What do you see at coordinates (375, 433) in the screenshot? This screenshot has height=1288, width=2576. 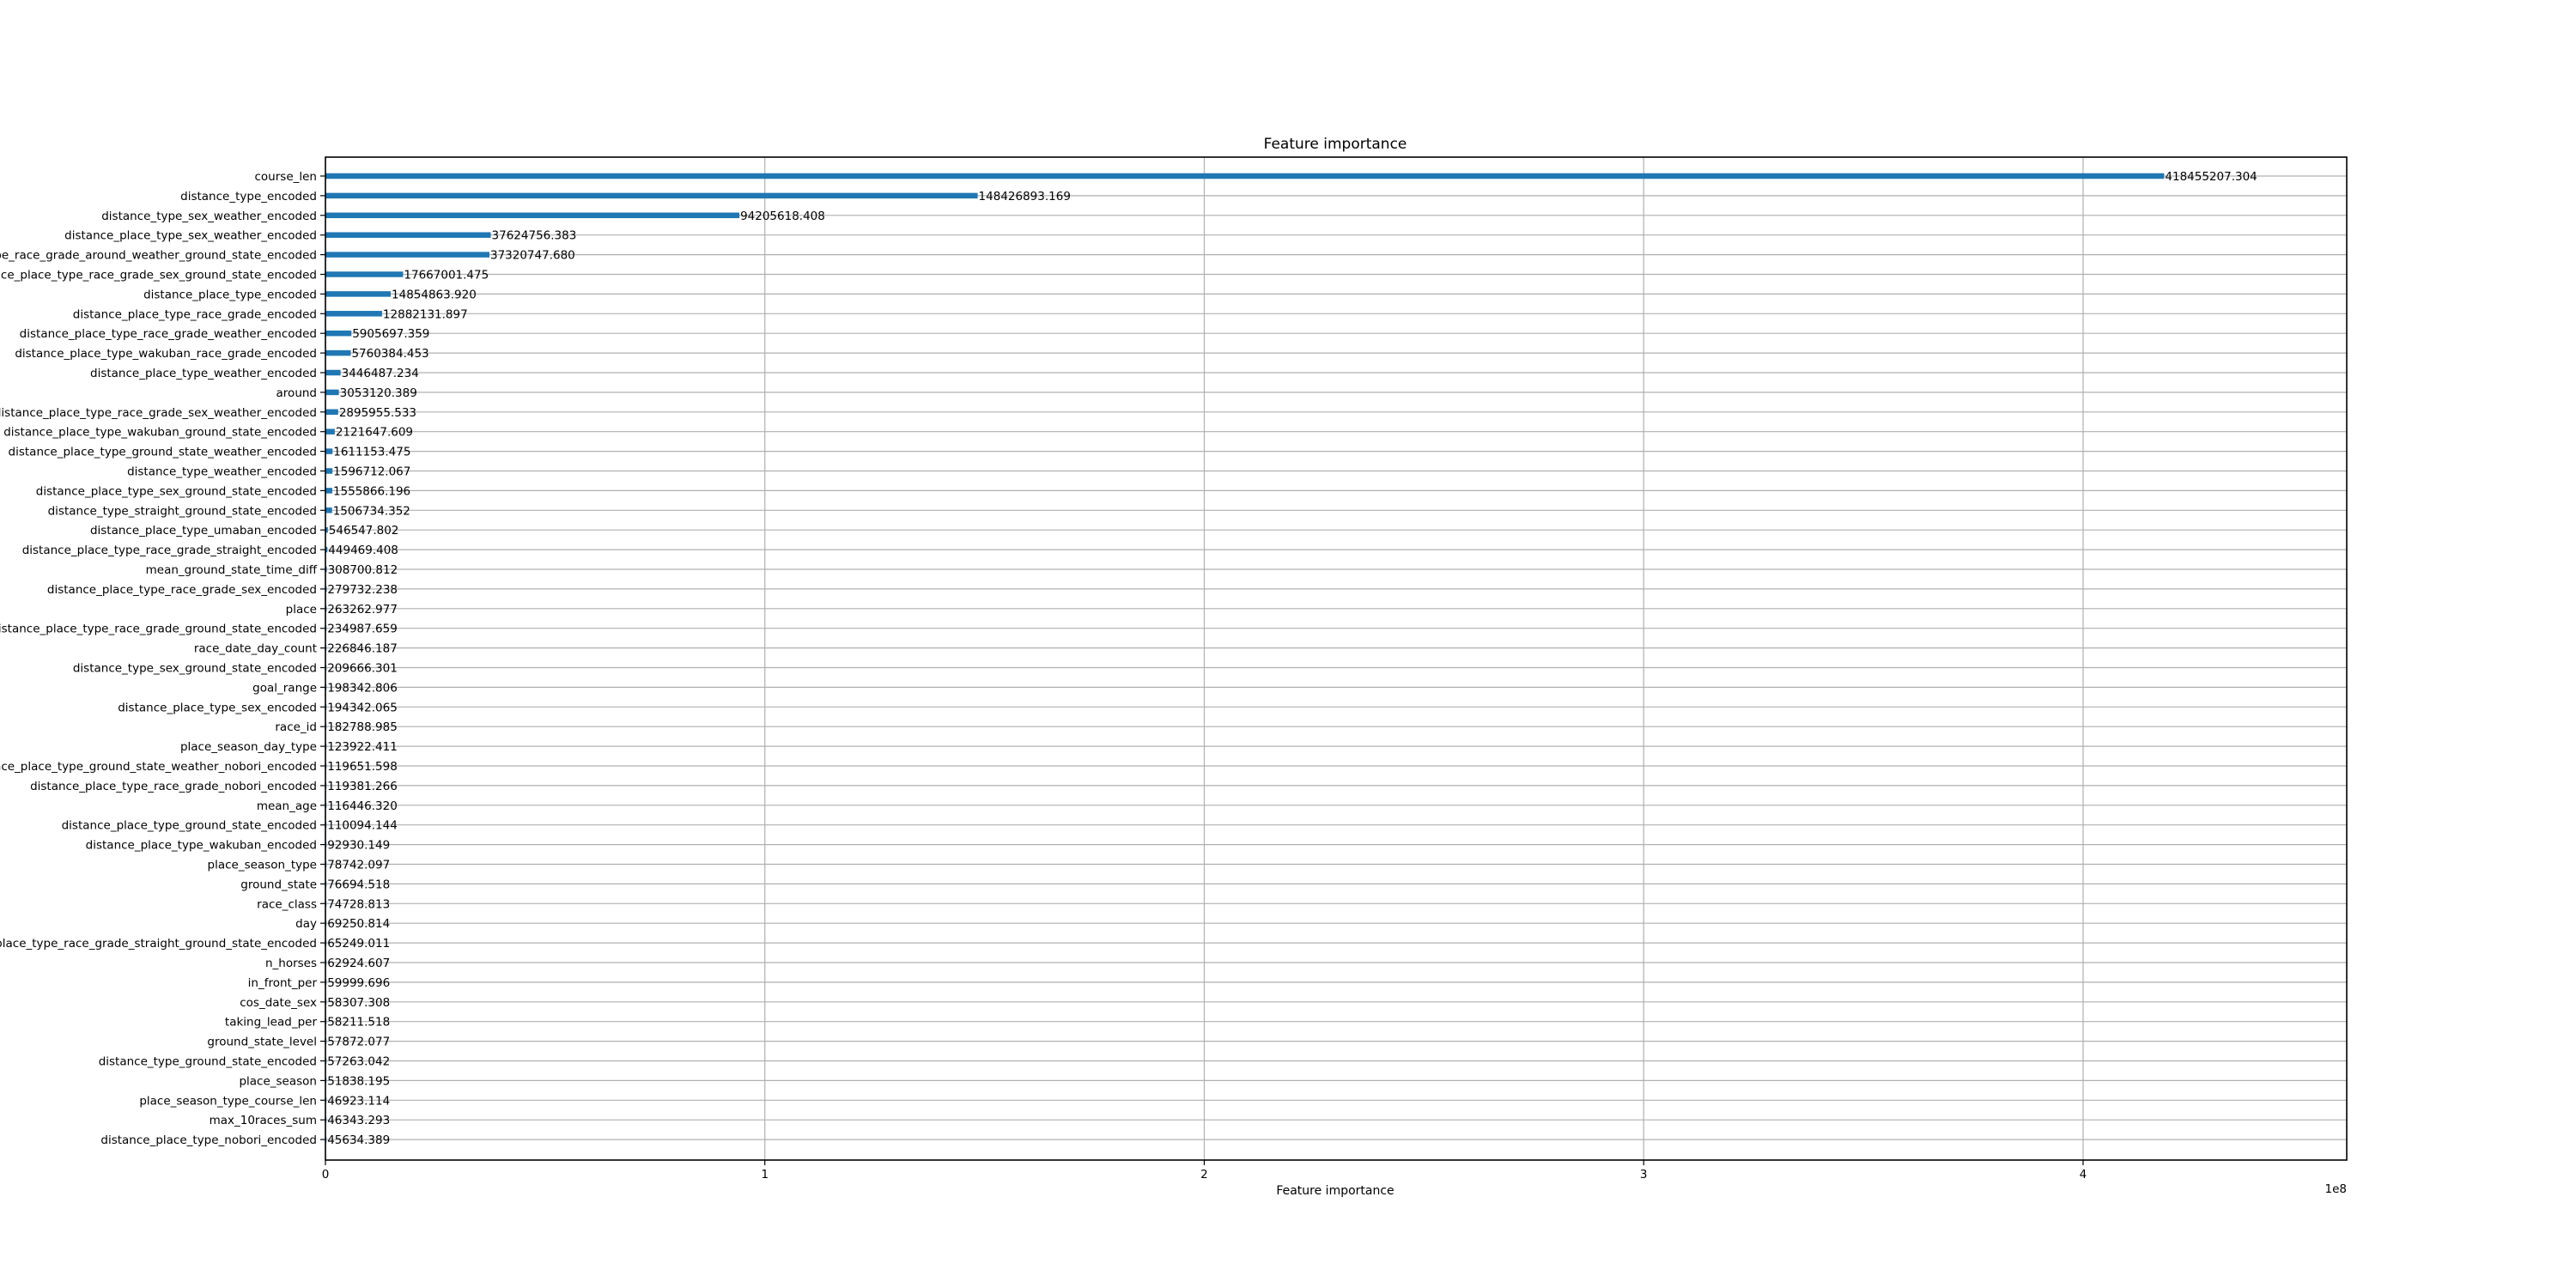 I see `bar-value-label: 2121647.609` at bounding box center [375, 433].